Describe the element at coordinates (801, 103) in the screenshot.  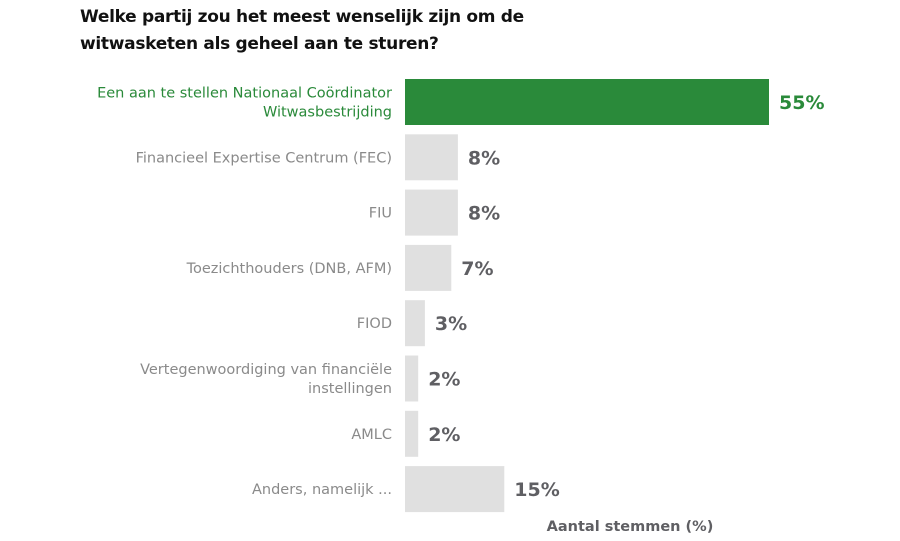
I see `value-label: 55%` at that location.